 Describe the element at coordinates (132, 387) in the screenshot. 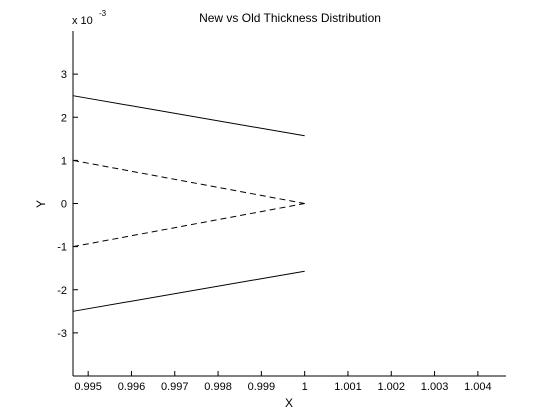

I see `x-tick-label: 0.996` at that location.